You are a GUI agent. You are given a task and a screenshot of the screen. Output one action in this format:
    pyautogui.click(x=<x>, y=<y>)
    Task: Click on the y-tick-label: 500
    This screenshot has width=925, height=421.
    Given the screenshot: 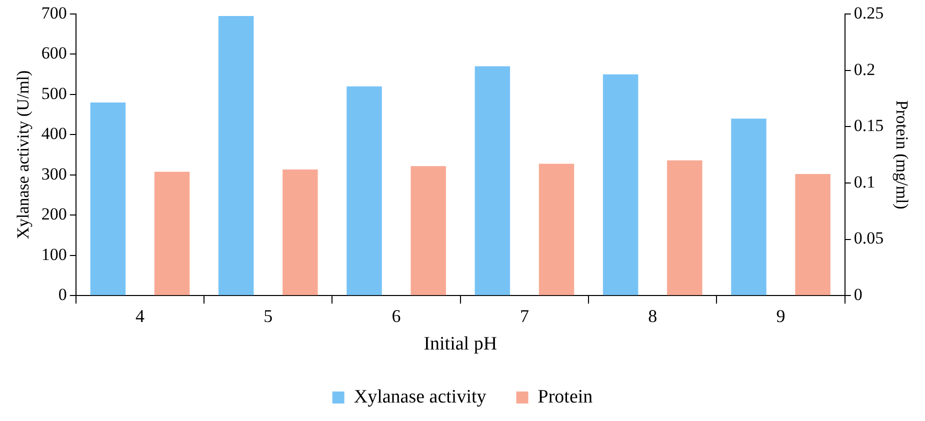 What is the action you would take?
    pyautogui.click(x=54, y=93)
    